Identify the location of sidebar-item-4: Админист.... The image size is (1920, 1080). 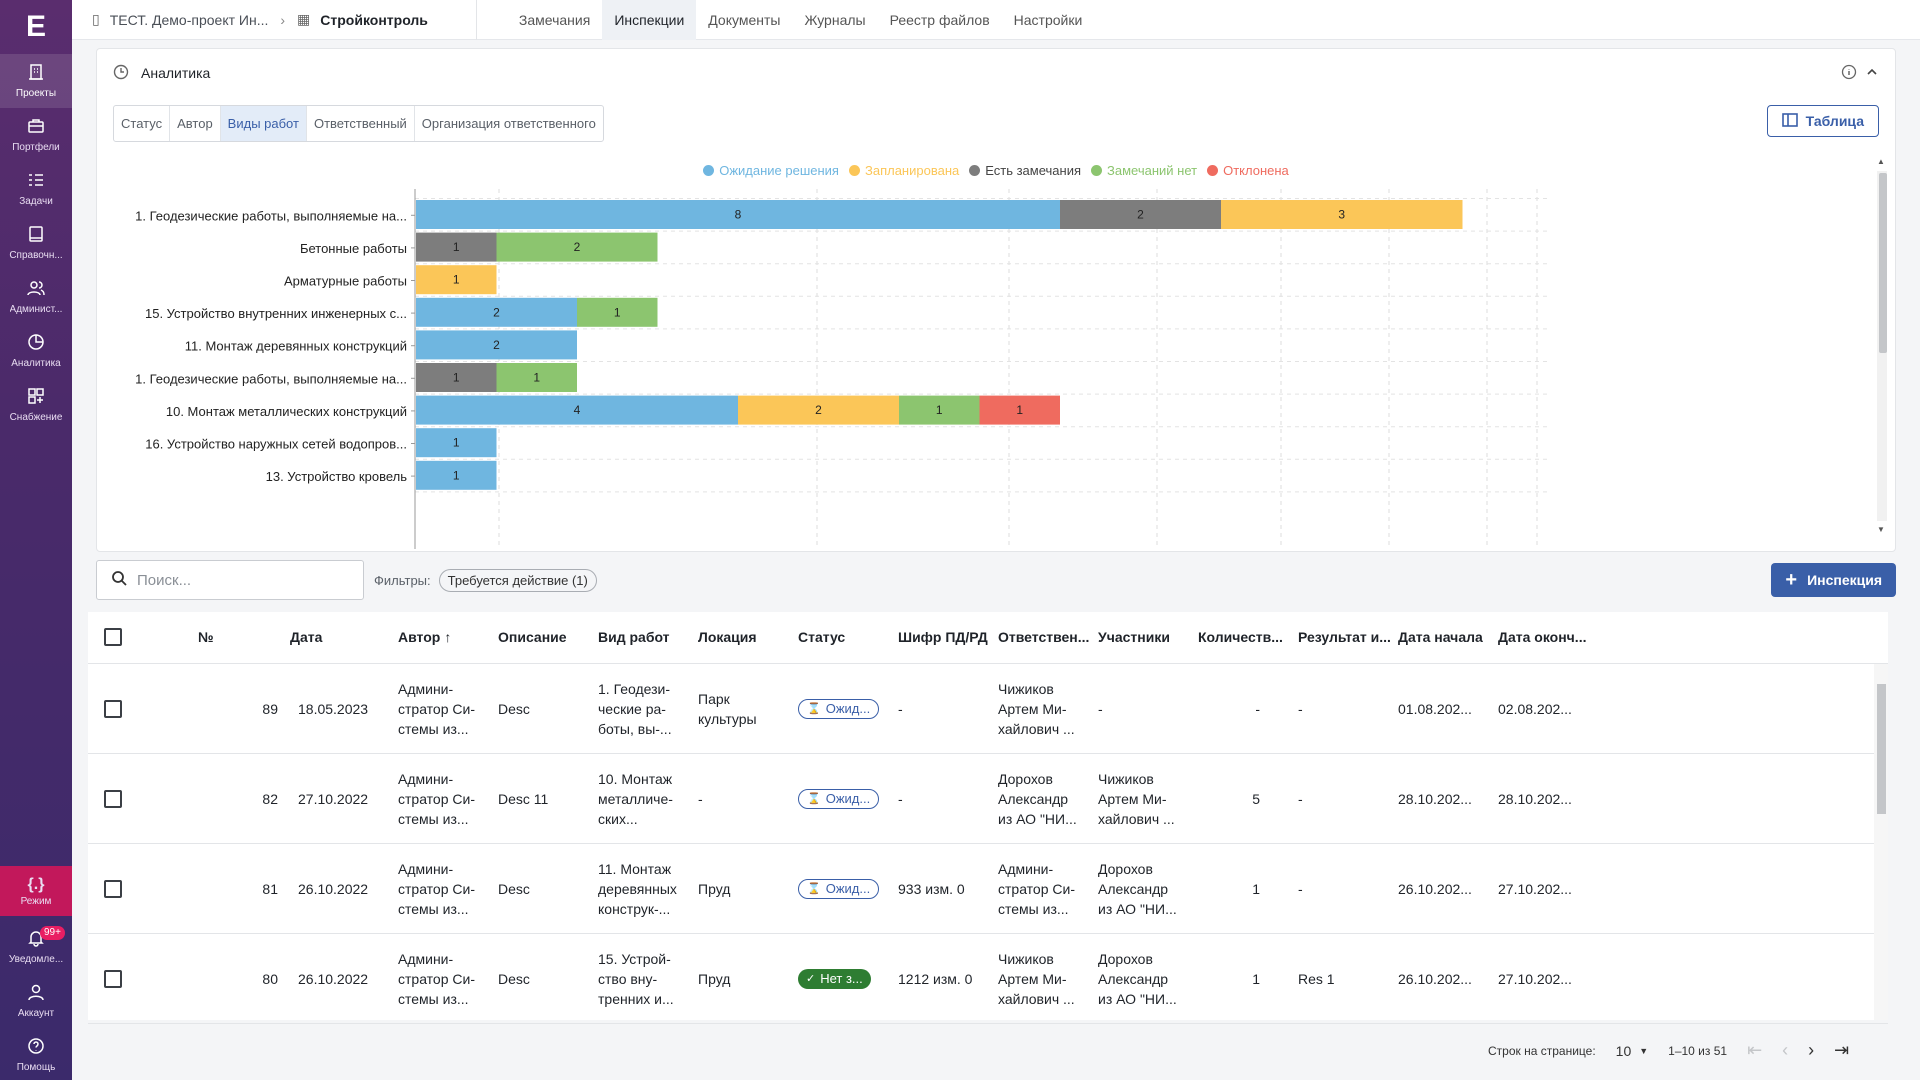
(36, 297).